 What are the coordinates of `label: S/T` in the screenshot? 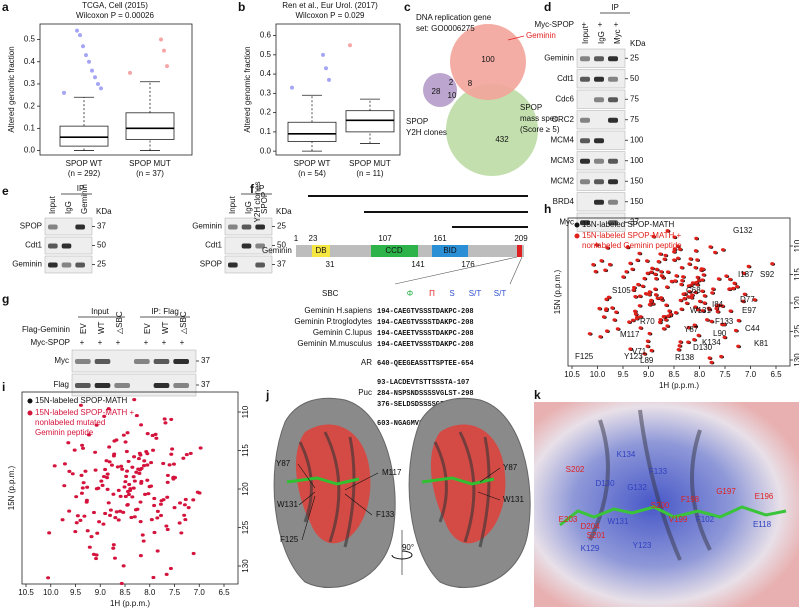 It's located at (500, 293).